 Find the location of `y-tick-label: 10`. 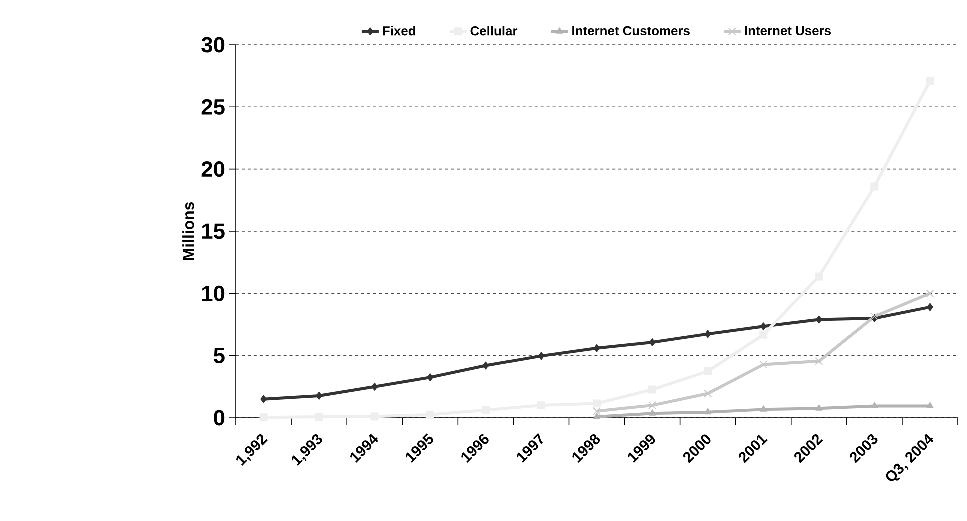

y-tick-label: 10 is located at coordinates (213, 294).